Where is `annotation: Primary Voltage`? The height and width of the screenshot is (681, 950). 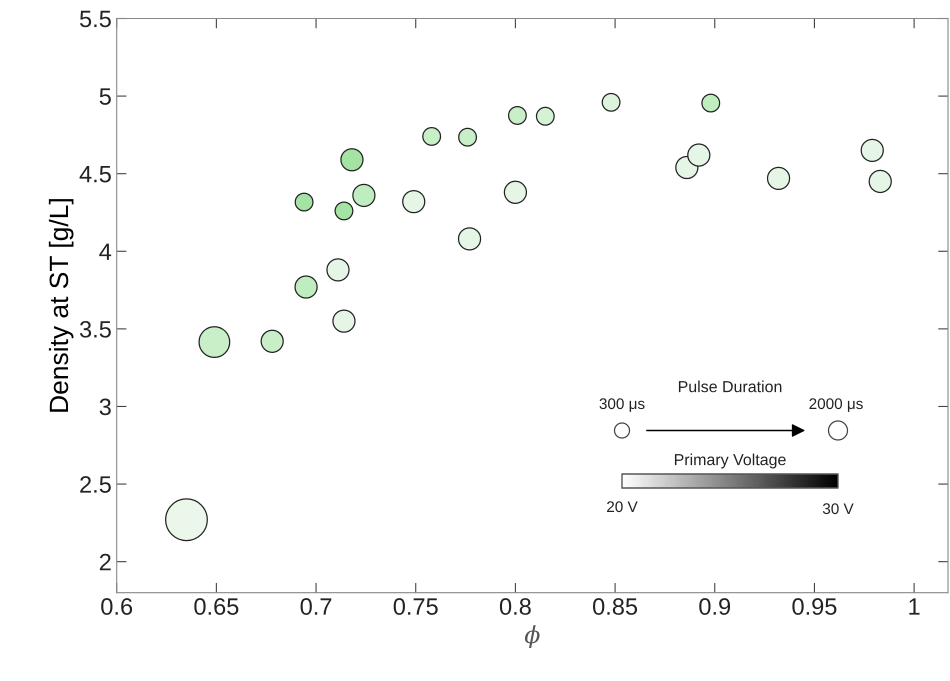 annotation: Primary Voltage is located at coordinates (730, 461).